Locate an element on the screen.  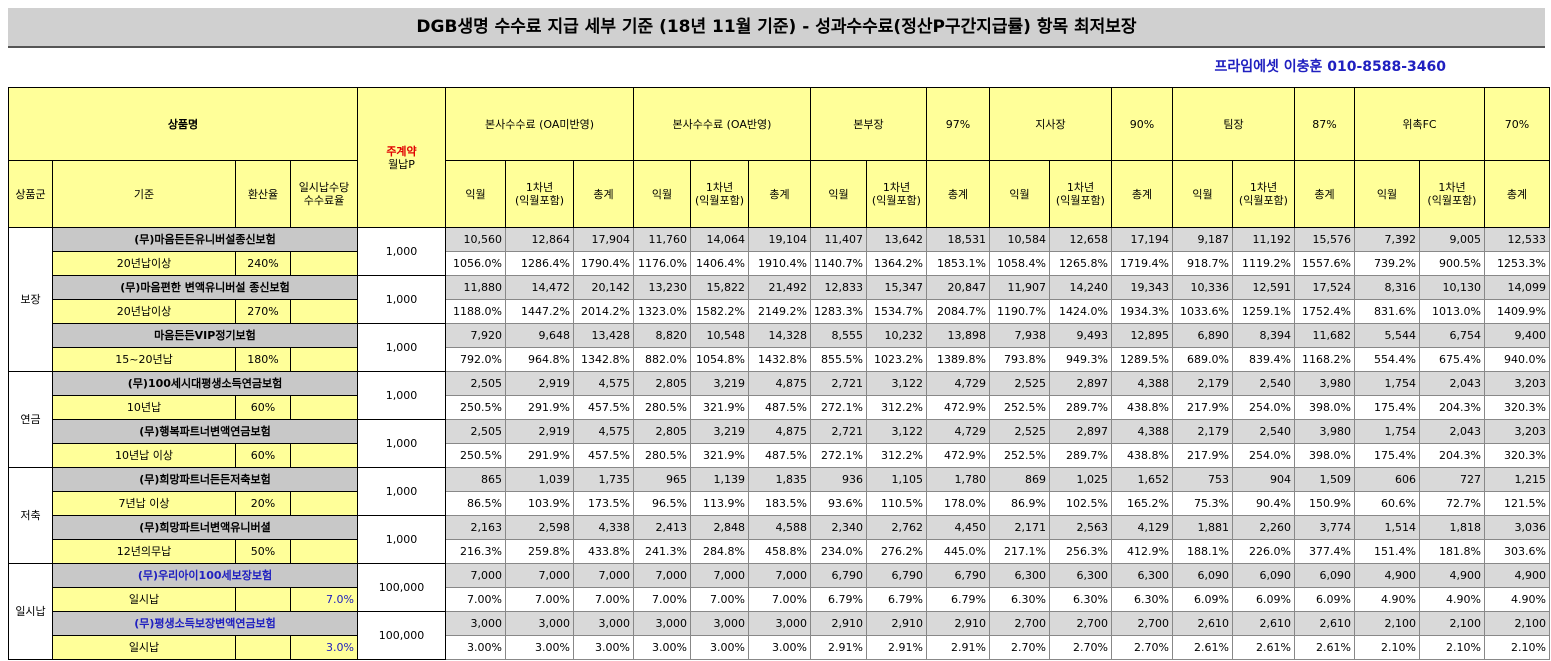
amount: 17,194 is located at coordinates (1141, 239).